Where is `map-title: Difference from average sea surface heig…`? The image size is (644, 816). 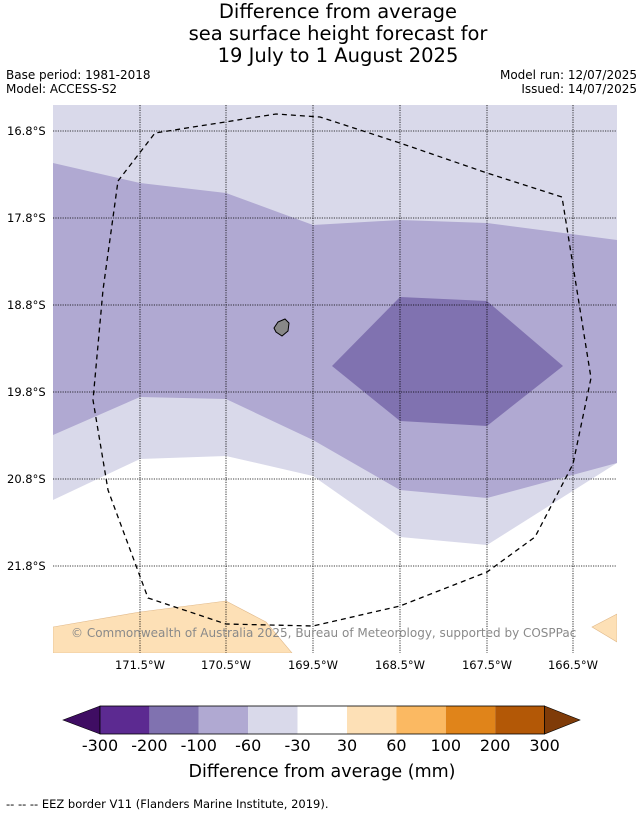 map-title: Difference from average sea surface heig… is located at coordinates (322, 34).